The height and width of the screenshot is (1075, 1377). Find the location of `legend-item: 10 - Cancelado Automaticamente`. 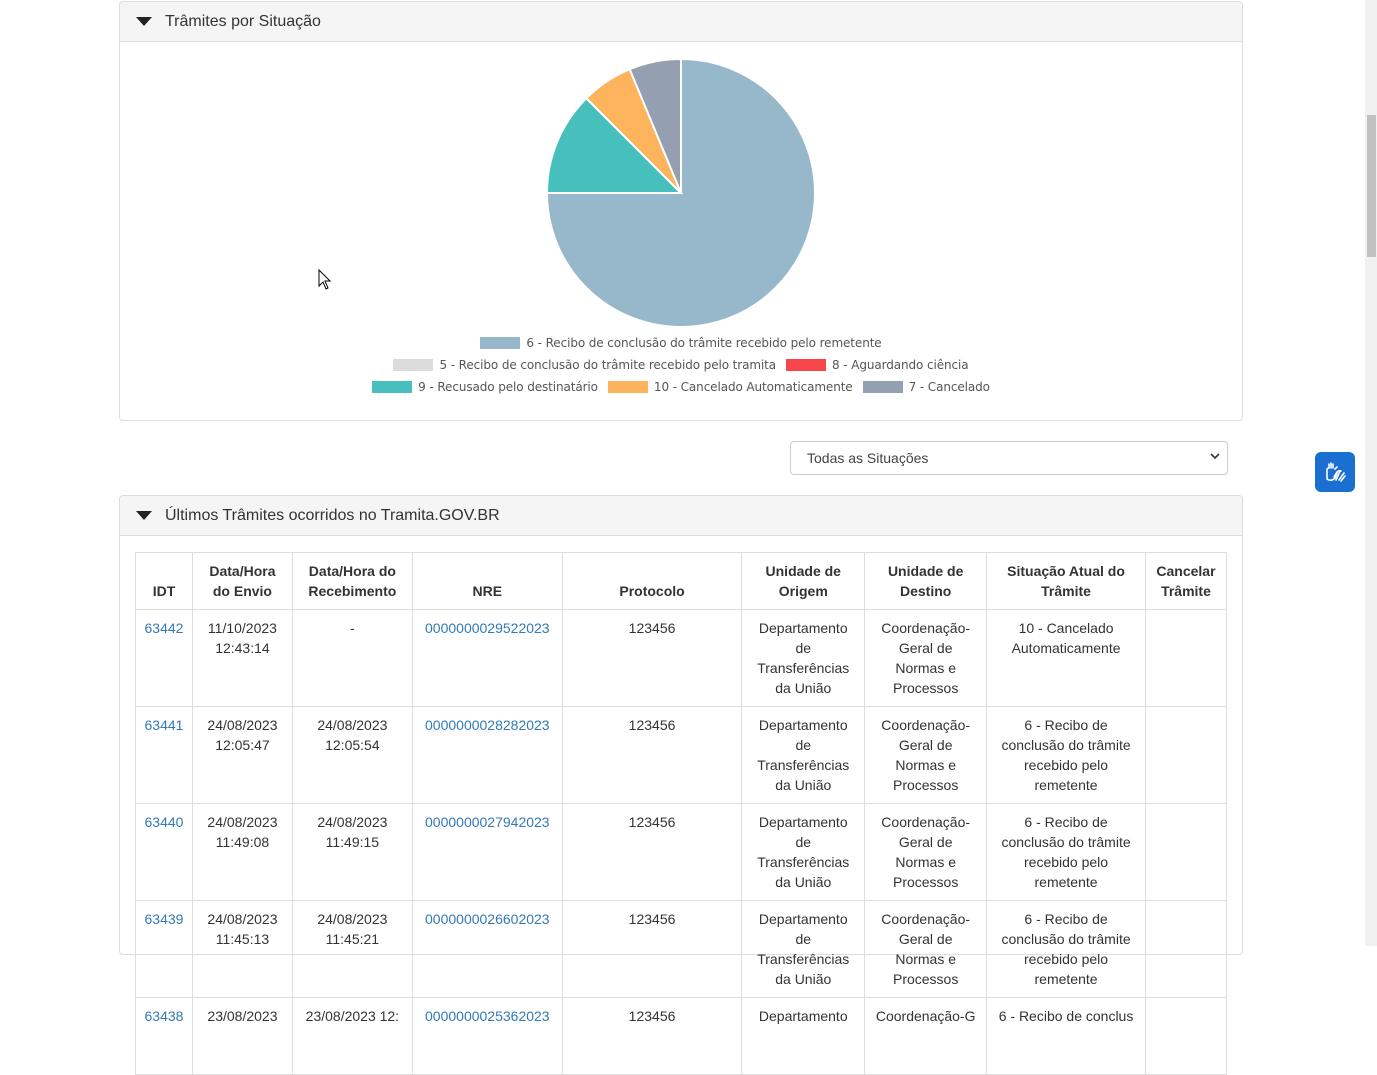

legend-item: 10 - Cancelado Automaticamente is located at coordinates (730, 387).